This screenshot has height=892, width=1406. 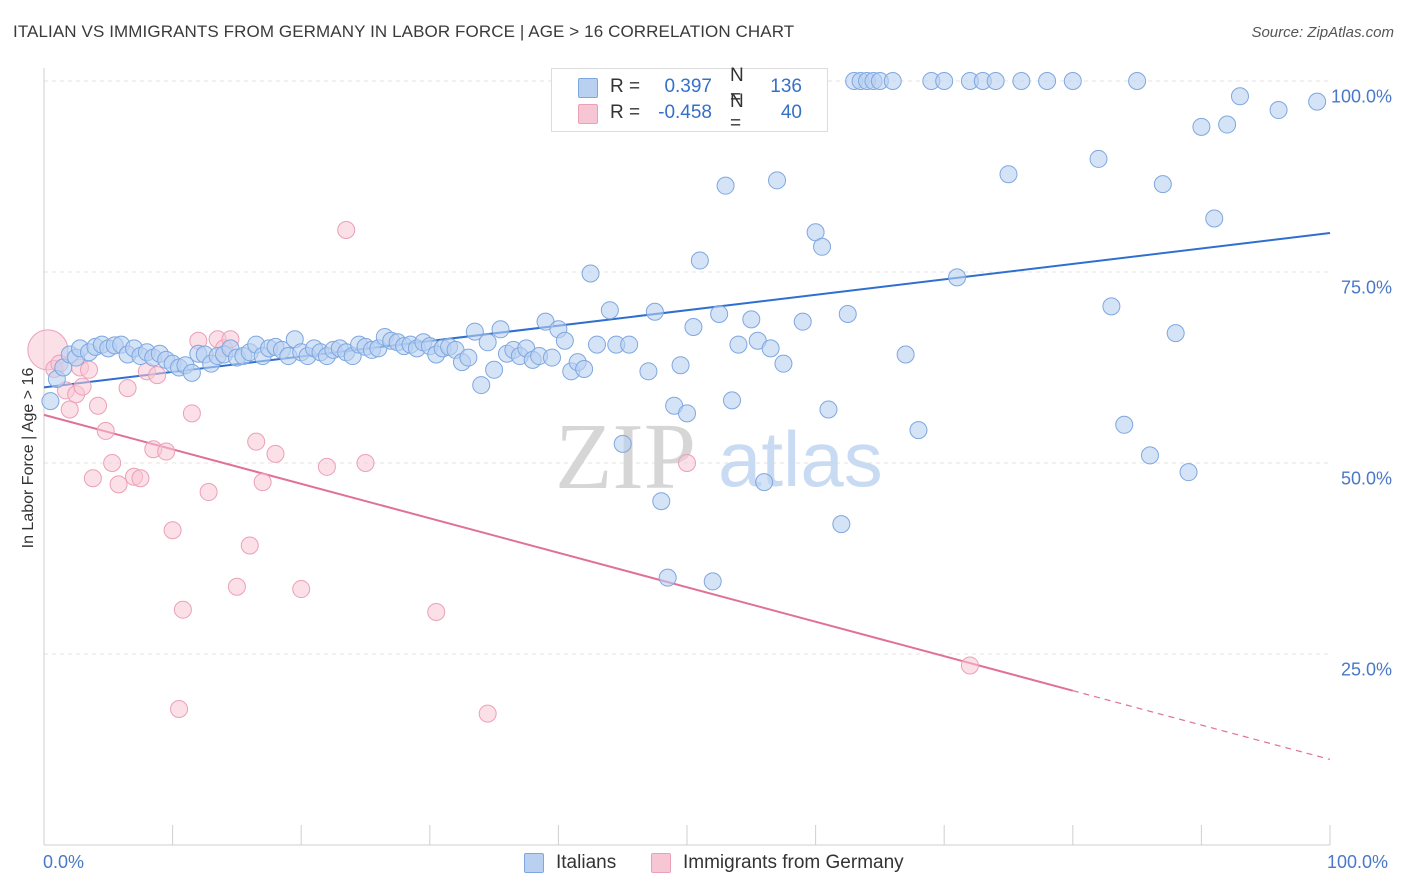 I want to click on legend-r-label: R =, so click(x=625, y=86).